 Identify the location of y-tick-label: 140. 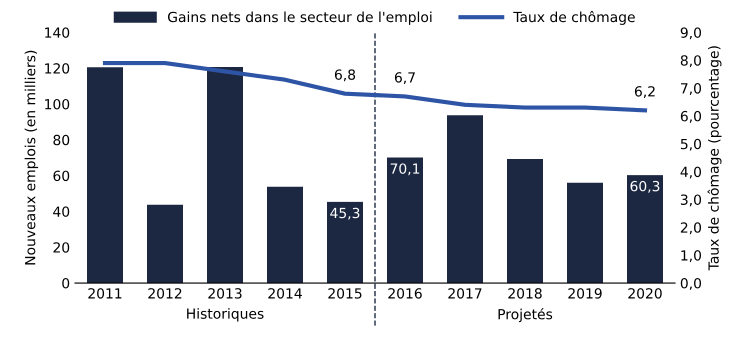
(57, 32).